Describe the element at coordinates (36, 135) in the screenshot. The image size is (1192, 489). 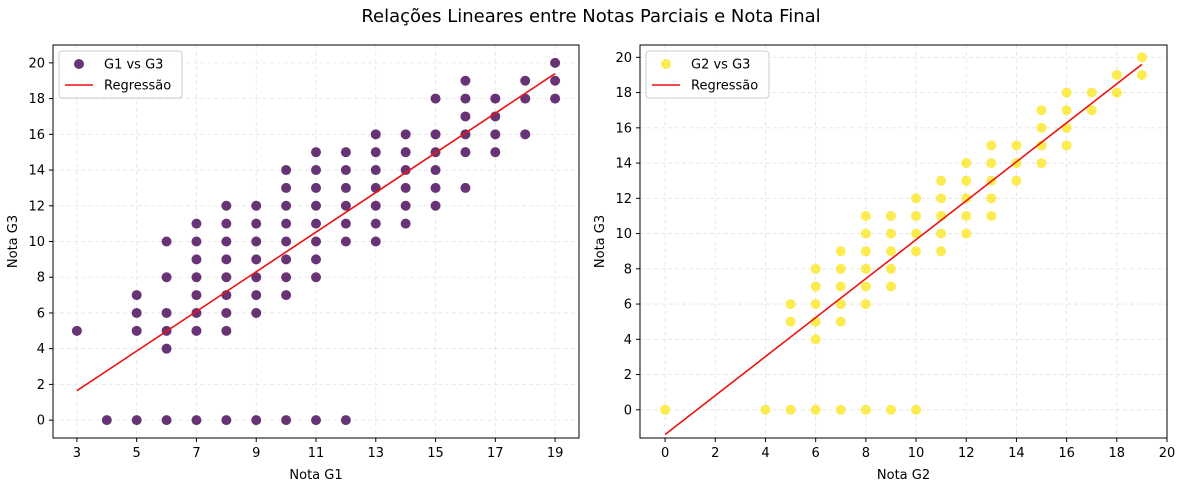
I see `g1-y-tick-label: 16` at that location.